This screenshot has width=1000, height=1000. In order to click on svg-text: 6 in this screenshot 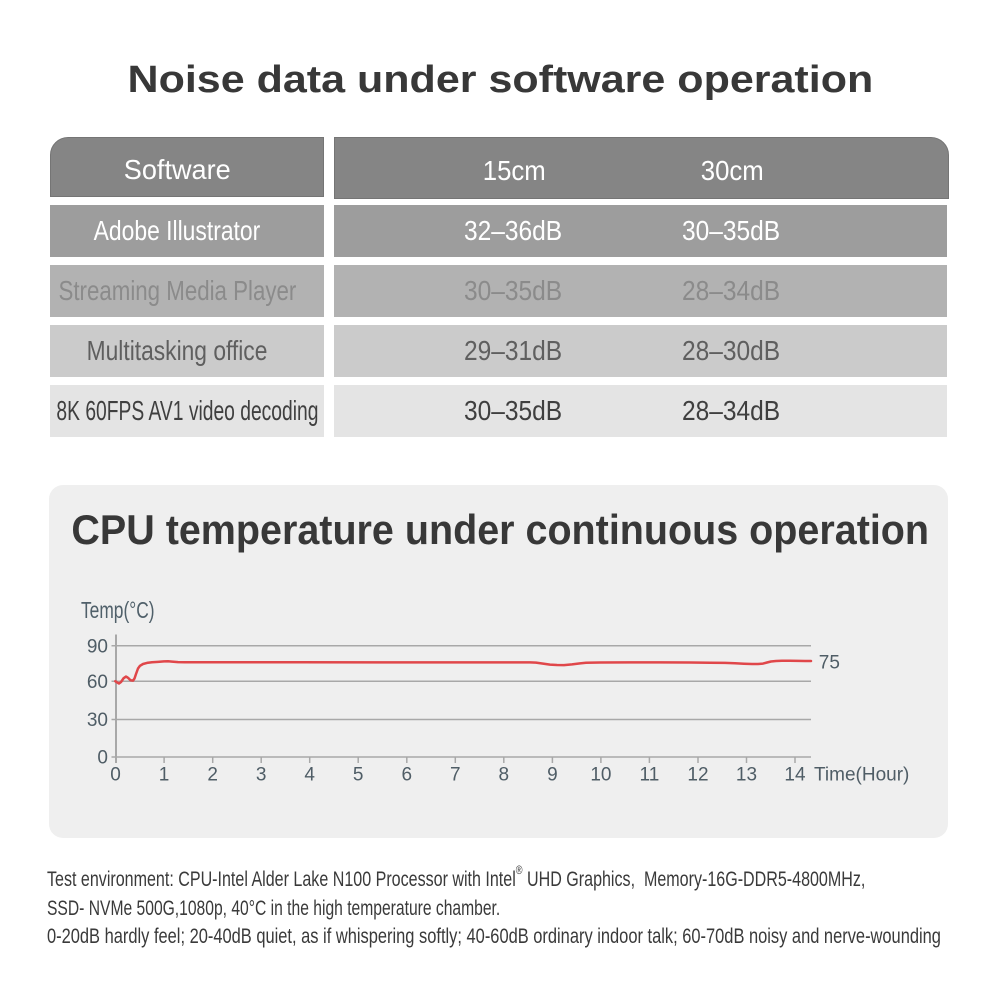, I will do `click(407, 775)`.